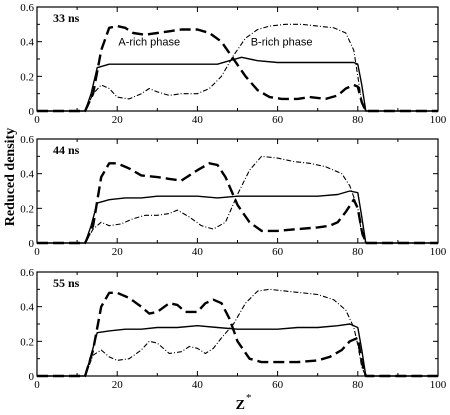  Describe the element at coordinates (66, 150) in the screenshot. I see `panel-label: 44 ns` at that location.